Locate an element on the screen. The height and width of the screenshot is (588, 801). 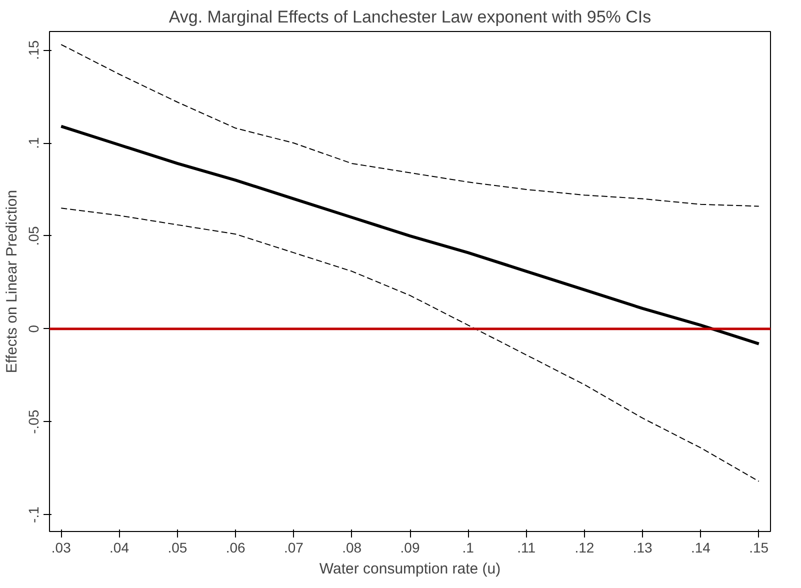
x-tick-label: .13 is located at coordinates (642, 548).